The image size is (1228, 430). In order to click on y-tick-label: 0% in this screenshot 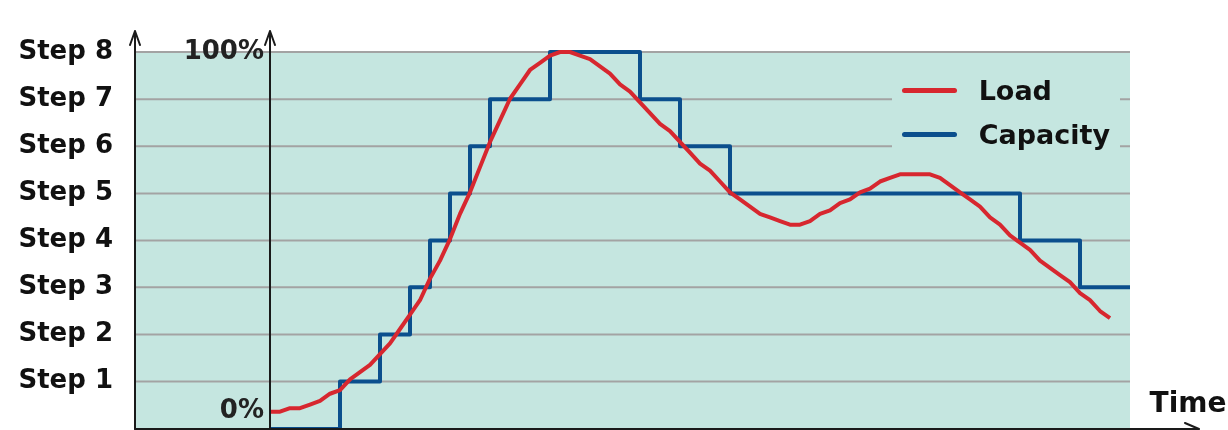, I will do `click(241, 409)`.